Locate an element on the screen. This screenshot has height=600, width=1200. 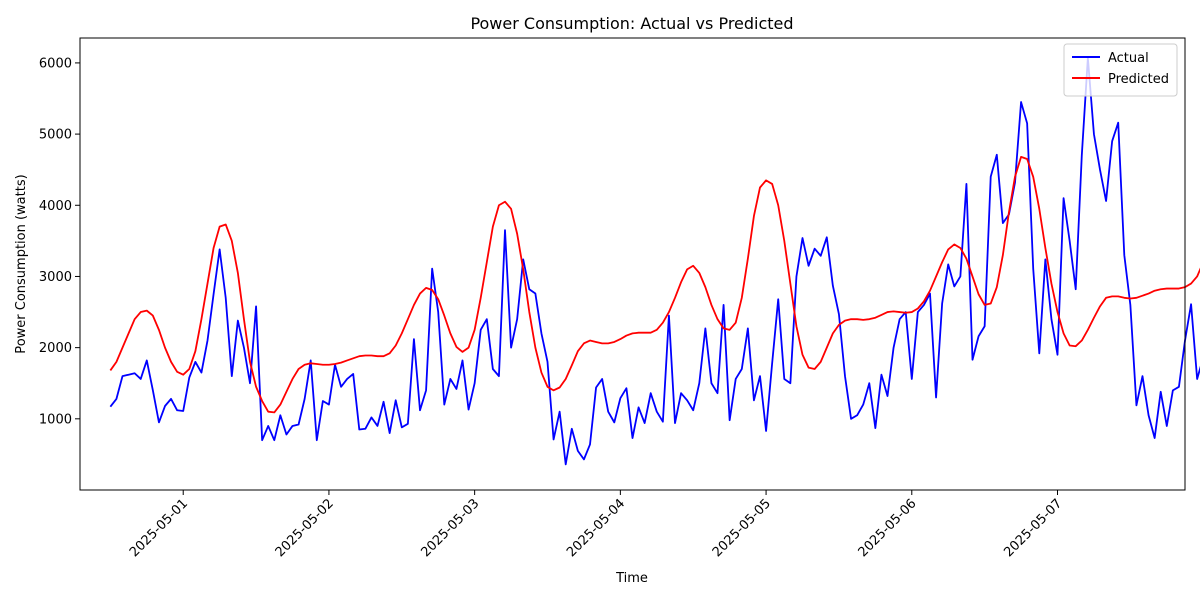
legend-label-actual: Actual is located at coordinates (1128, 58).